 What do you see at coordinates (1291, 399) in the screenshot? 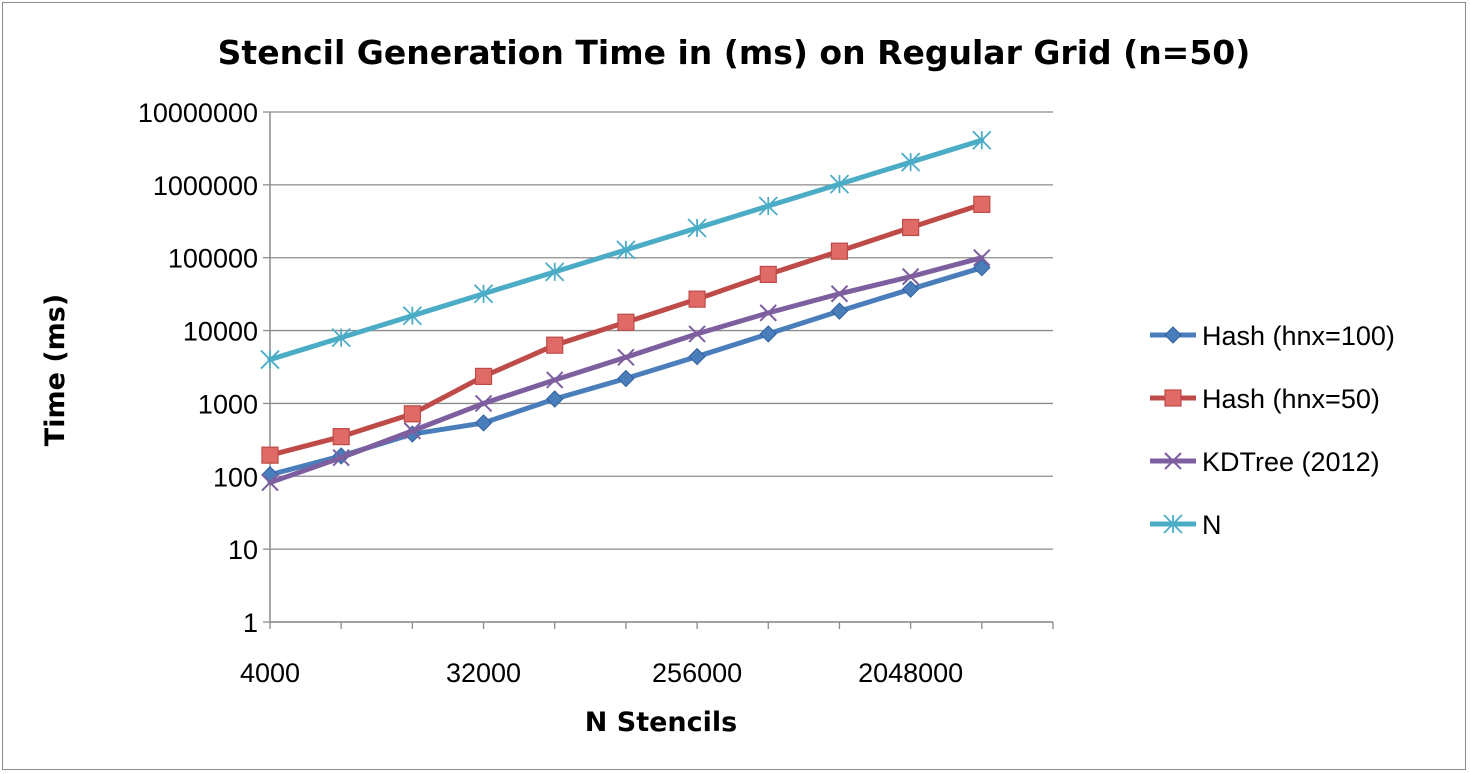
I see `legend-label: Hash (hnx=50)` at bounding box center [1291, 399].